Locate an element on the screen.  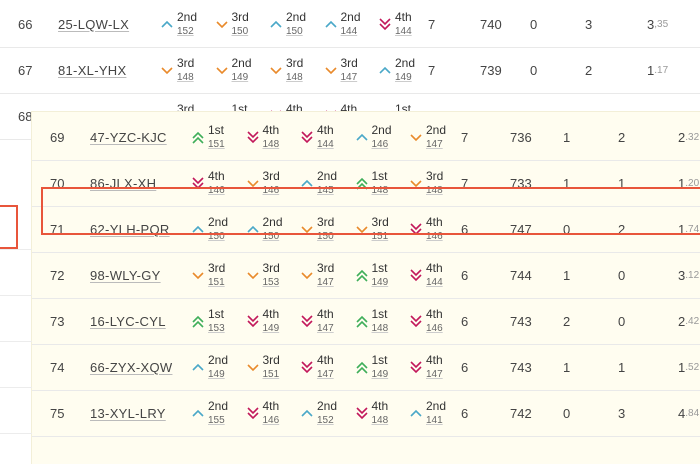
rank-cell: 74 is located at coordinates (57, 367).